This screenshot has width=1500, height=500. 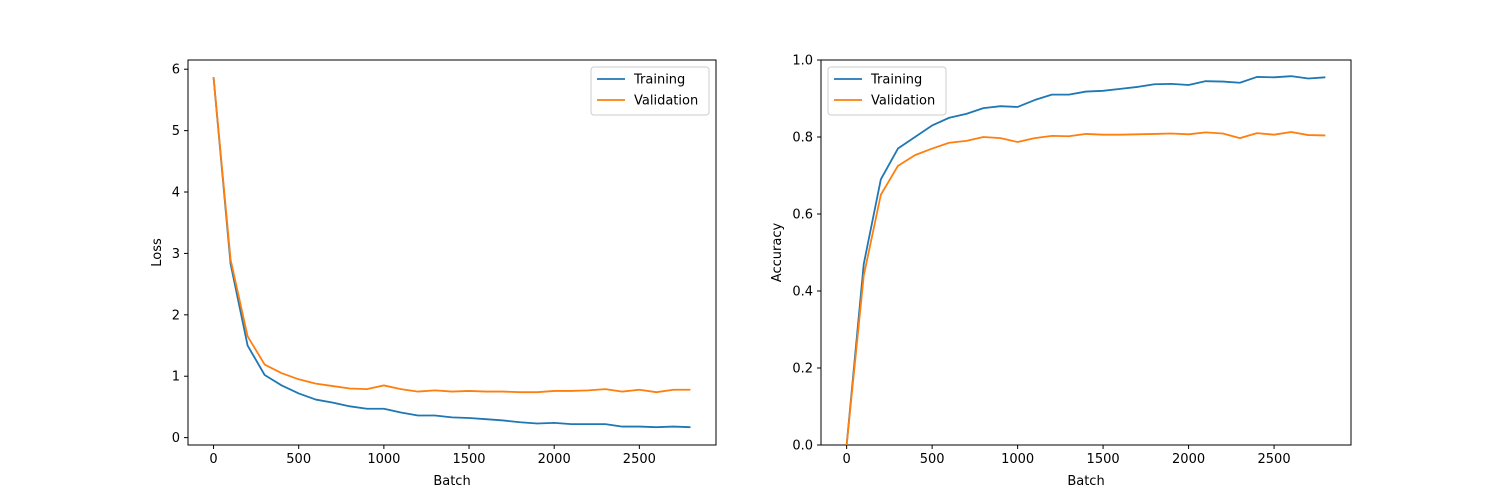 I want to click on y-tick-label: 0, so click(x=176, y=438).